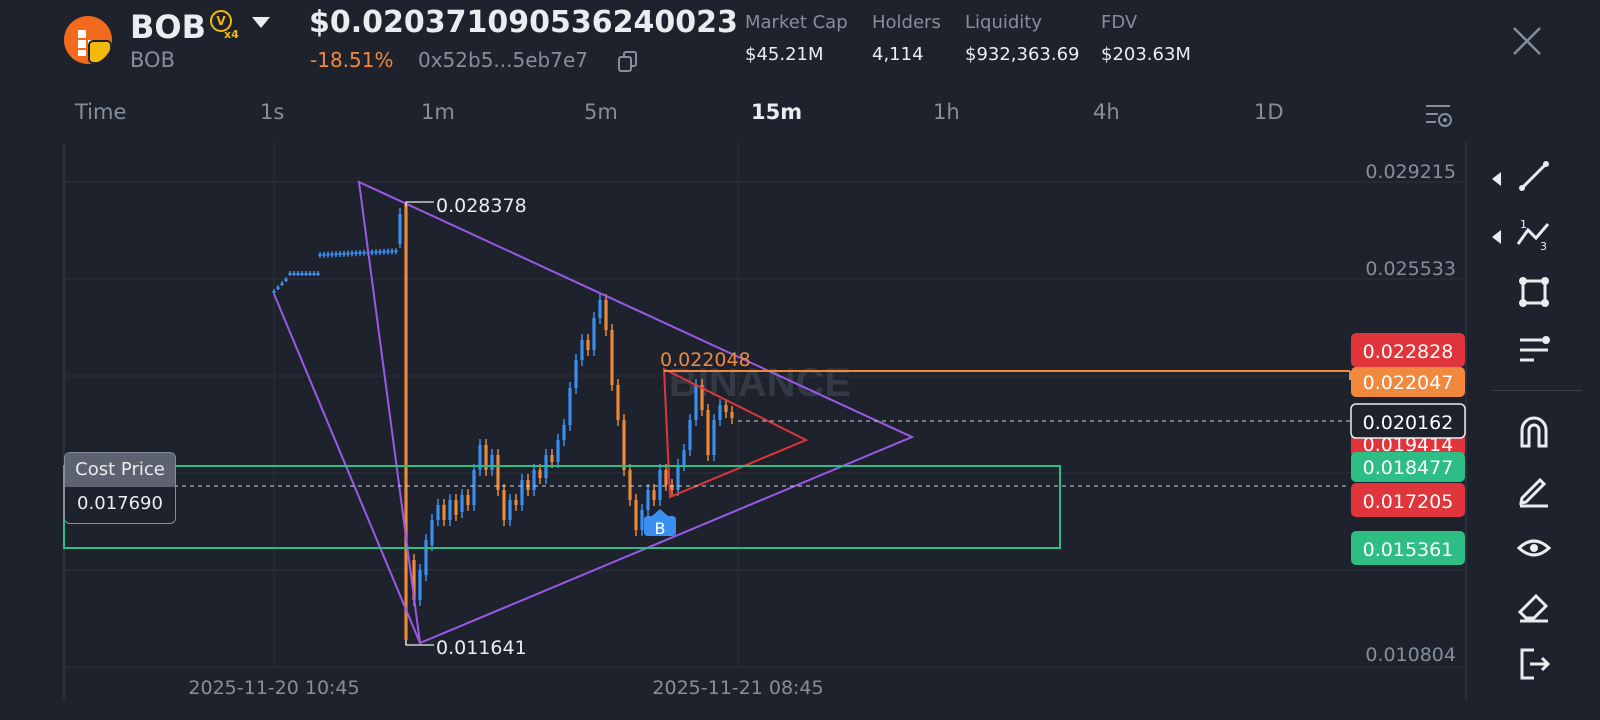 This screenshot has height=720, width=1600. I want to click on fib-tool-icon: 13, so click(1533, 235).